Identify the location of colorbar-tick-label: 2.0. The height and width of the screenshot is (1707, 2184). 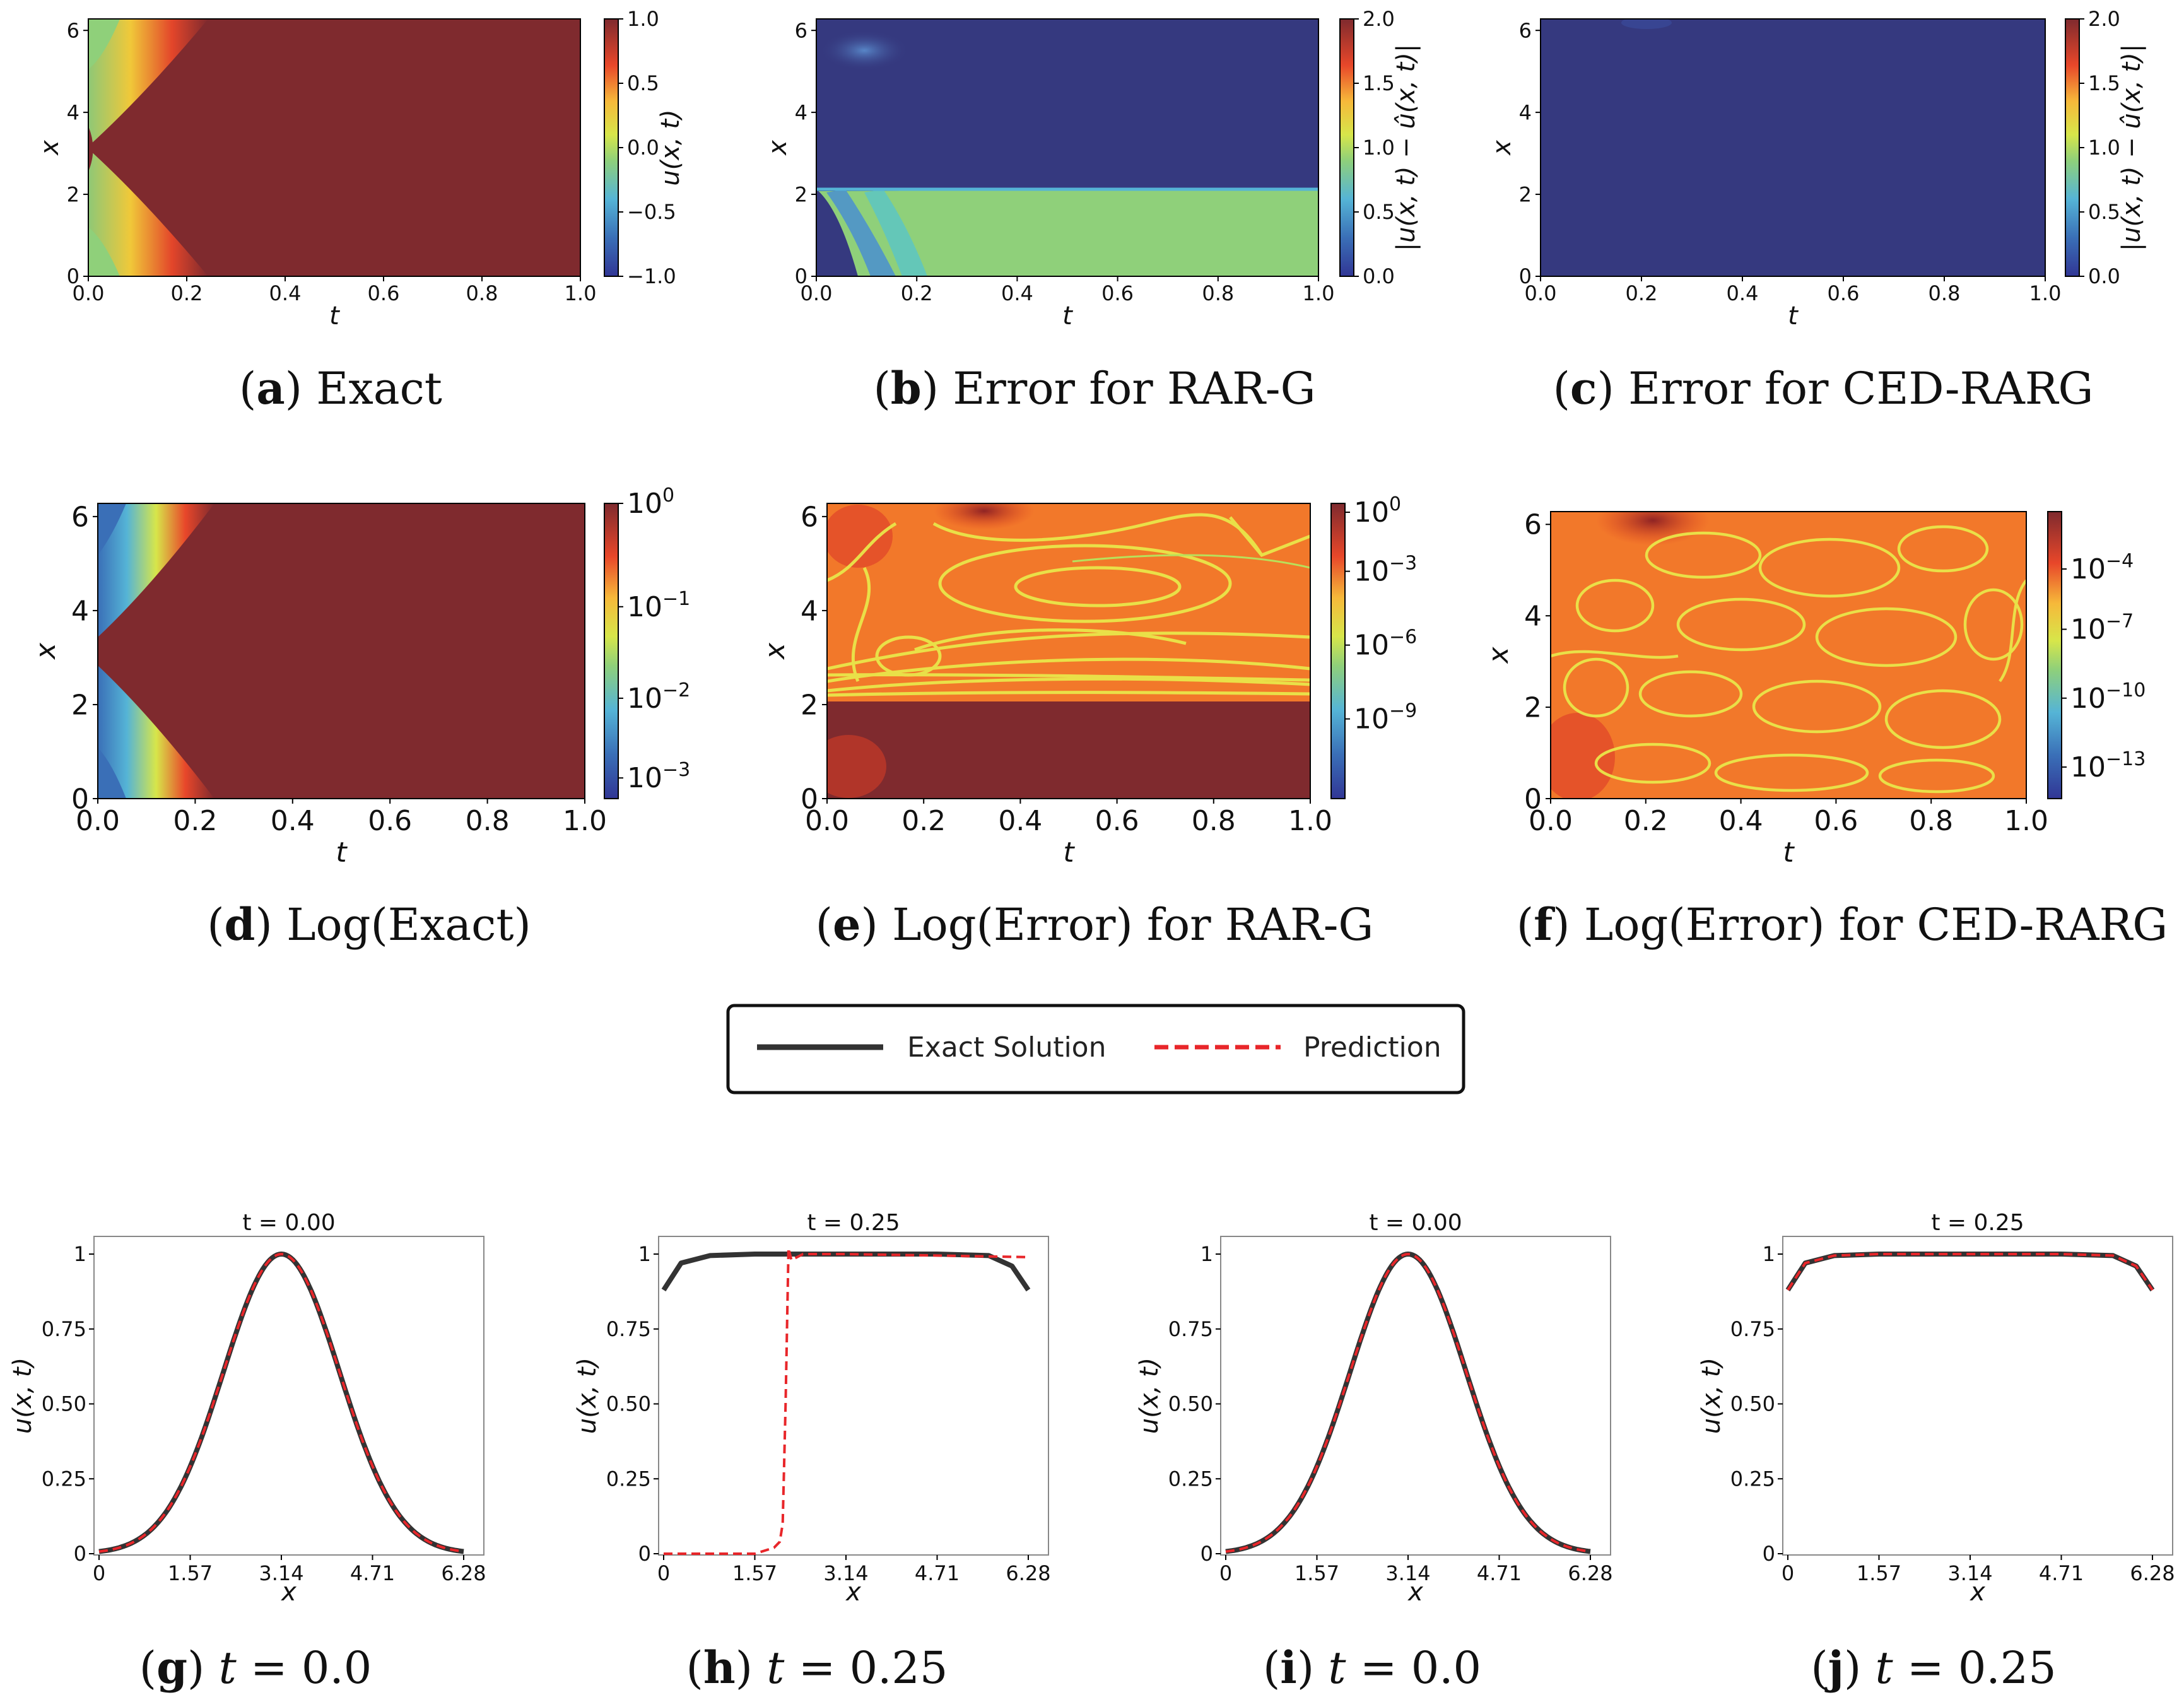
(1379, 19).